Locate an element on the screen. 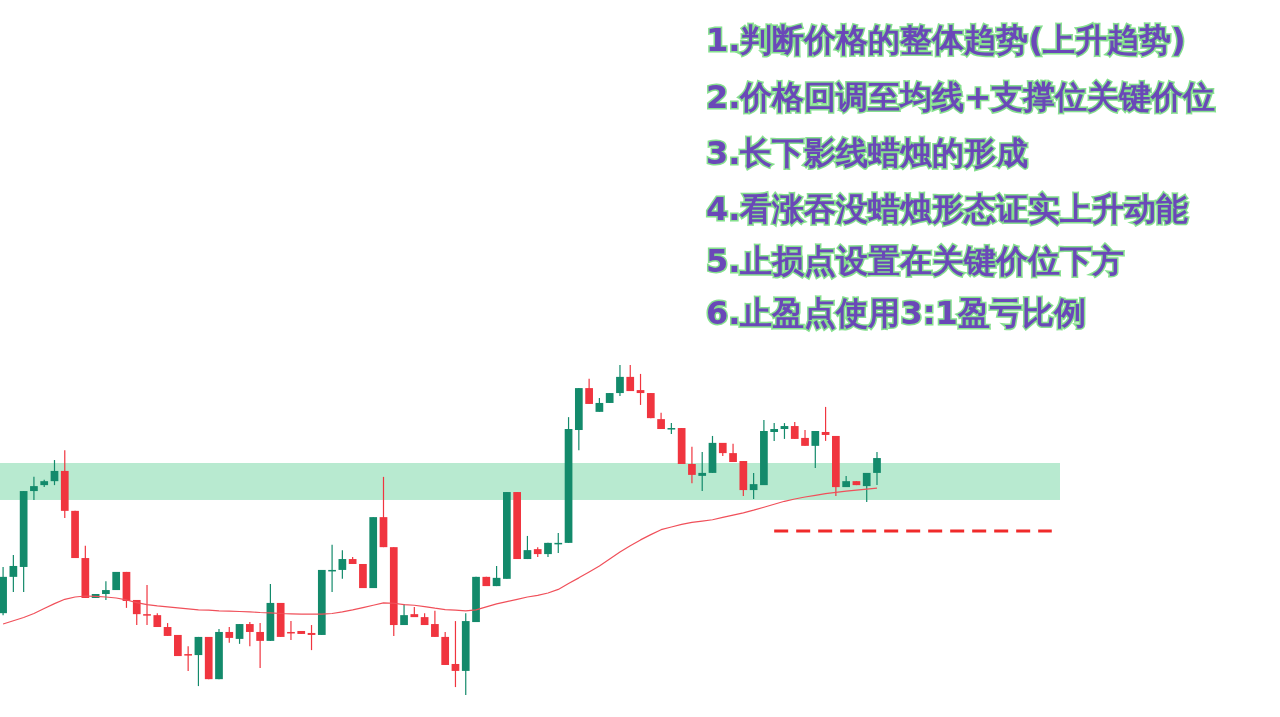 The width and height of the screenshot is (1280, 717). annotation: 2.价格回调至均线+支撑位关键价位 is located at coordinates (961, 97).